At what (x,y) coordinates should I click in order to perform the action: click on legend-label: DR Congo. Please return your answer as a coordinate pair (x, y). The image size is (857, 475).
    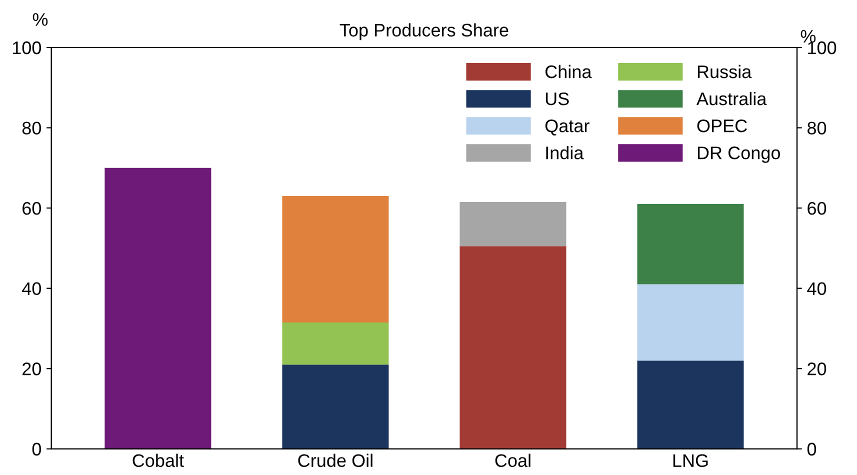
    Looking at the image, I should click on (739, 154).